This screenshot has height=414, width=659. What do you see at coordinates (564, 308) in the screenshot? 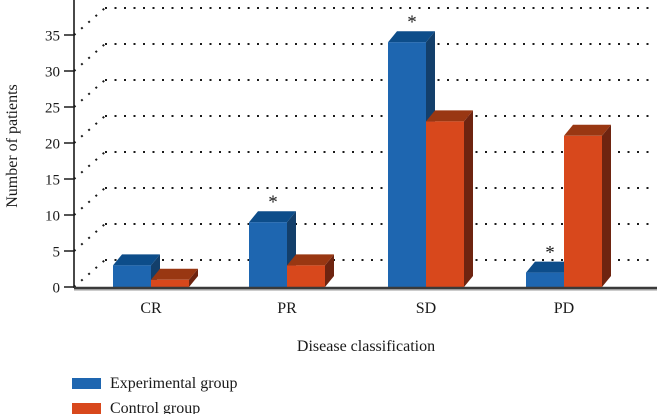
I see `category-label: PD` at bounding box center [564, 308].